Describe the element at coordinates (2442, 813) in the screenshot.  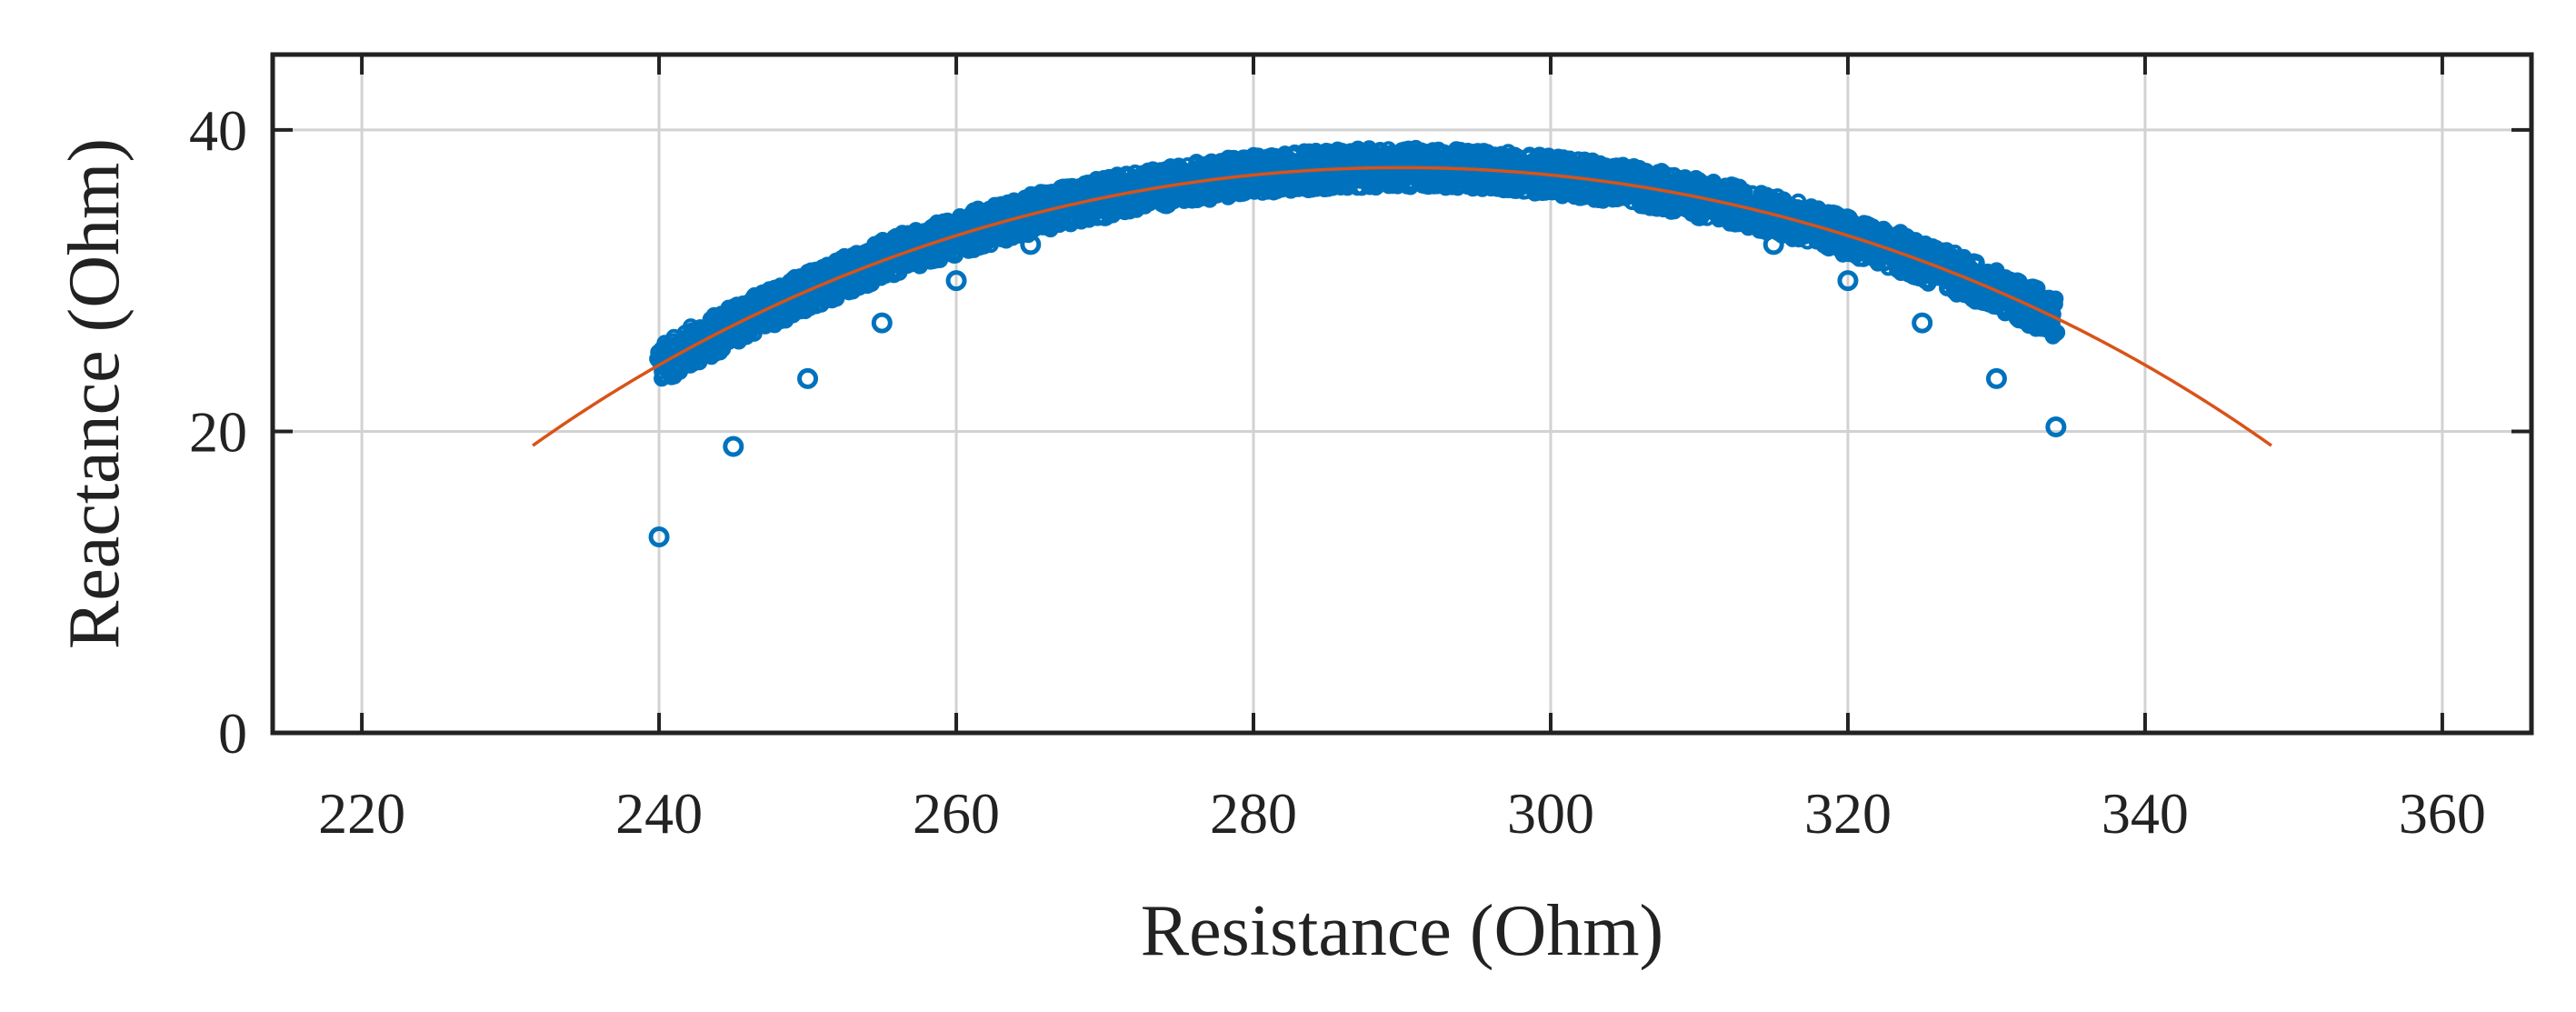
I see `x-tick-label: 360` at that location.